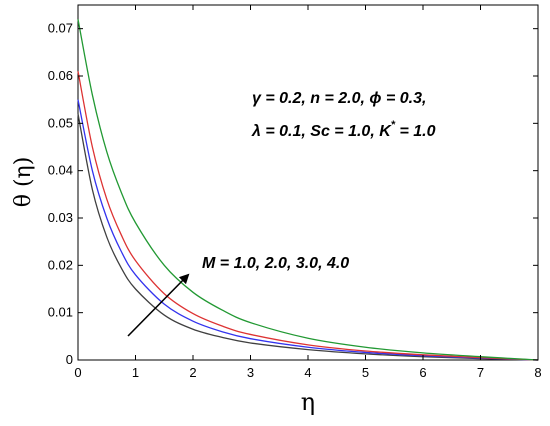 The image size is (550, 426). Describe the element at coordinates (60, 28) in the screenshot. I see `y-tick-label: 0.07` at that location.